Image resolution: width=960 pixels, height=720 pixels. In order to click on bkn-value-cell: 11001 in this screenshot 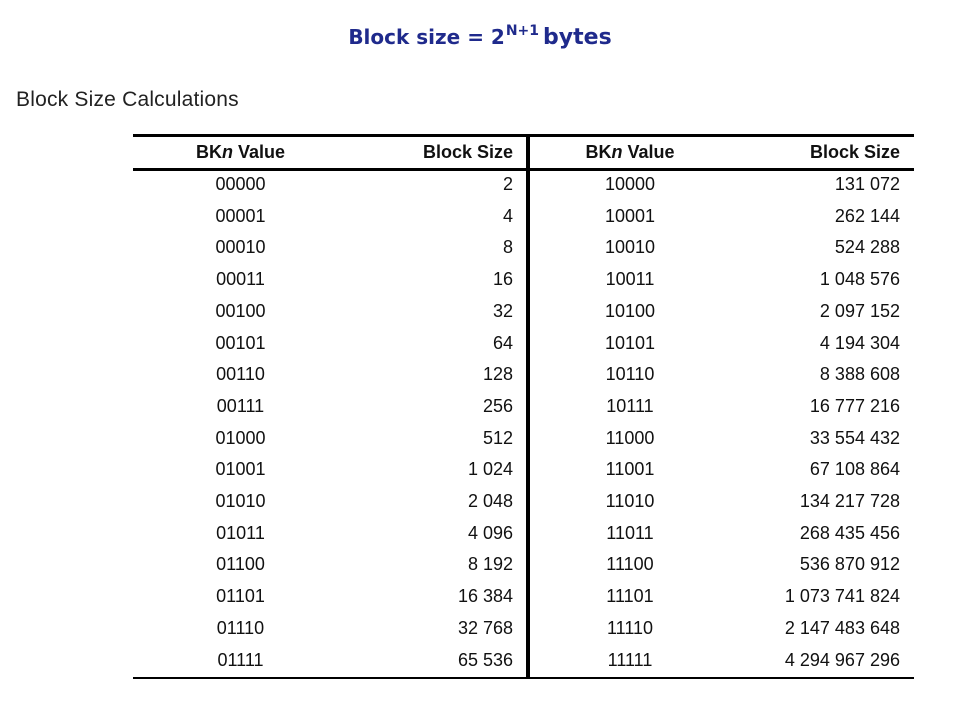, I will do `click(630, 469)`.